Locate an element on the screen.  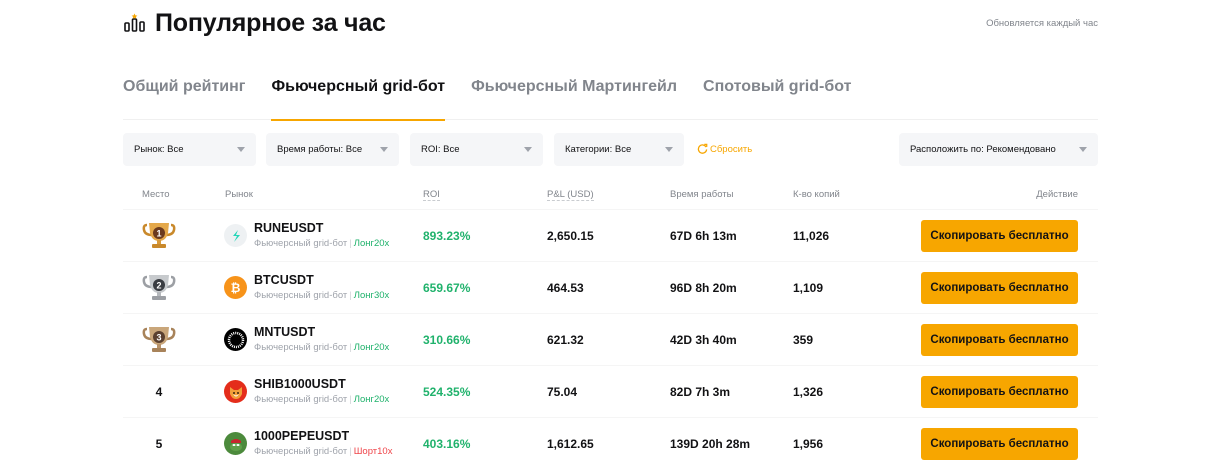
leverage-badge: Шорт10x is located at coordinates (373, 451).